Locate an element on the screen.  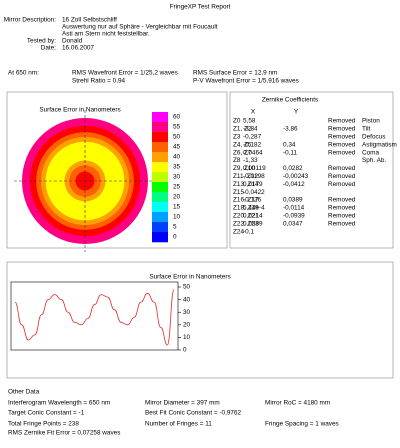
other-data-value: Fringe Spacing = 1 waves is located at coordinates (302, 424).